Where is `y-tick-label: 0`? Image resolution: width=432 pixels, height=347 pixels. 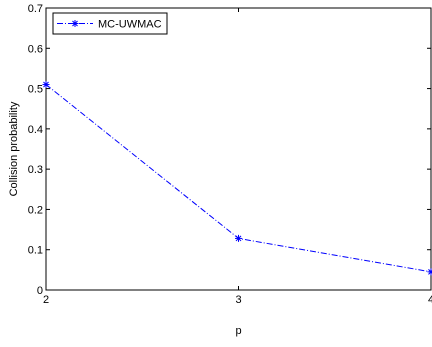
y-tick-label: 0 is located at coordinates (40, 291).